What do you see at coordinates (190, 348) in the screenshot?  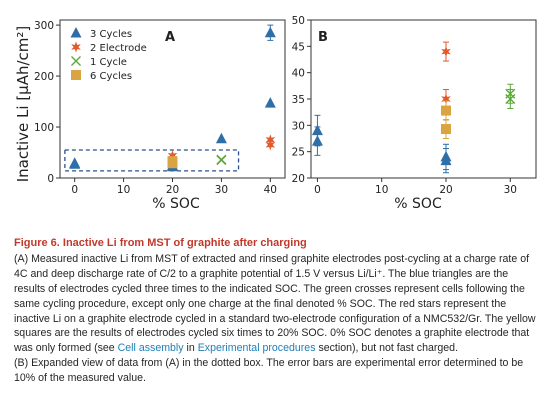 I see `caption-text-a2: in` at bounding box center [190, 348].